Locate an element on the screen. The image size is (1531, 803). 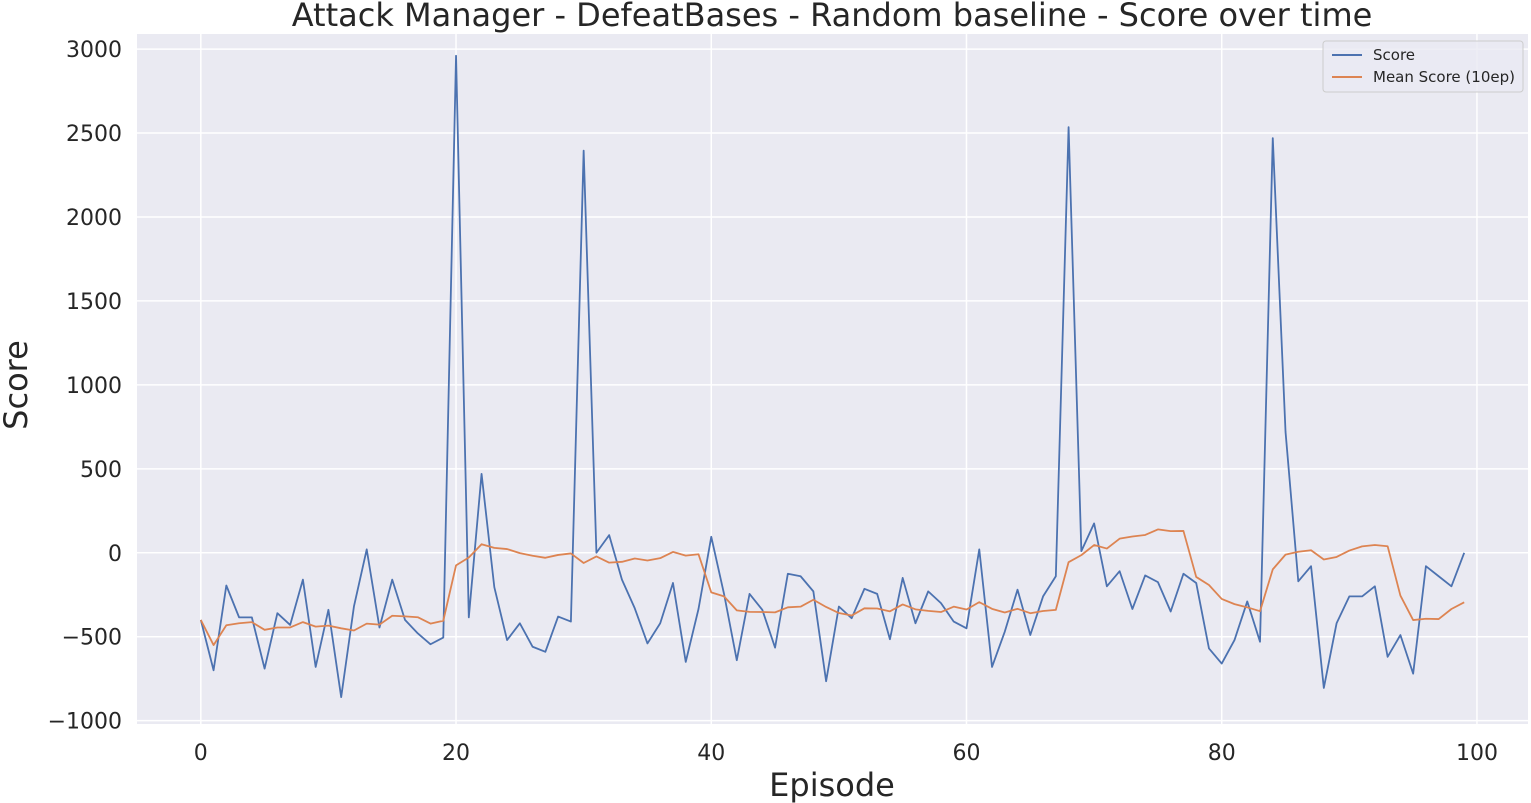
y-tick-label: −500 is located at coordinates (92, 638).